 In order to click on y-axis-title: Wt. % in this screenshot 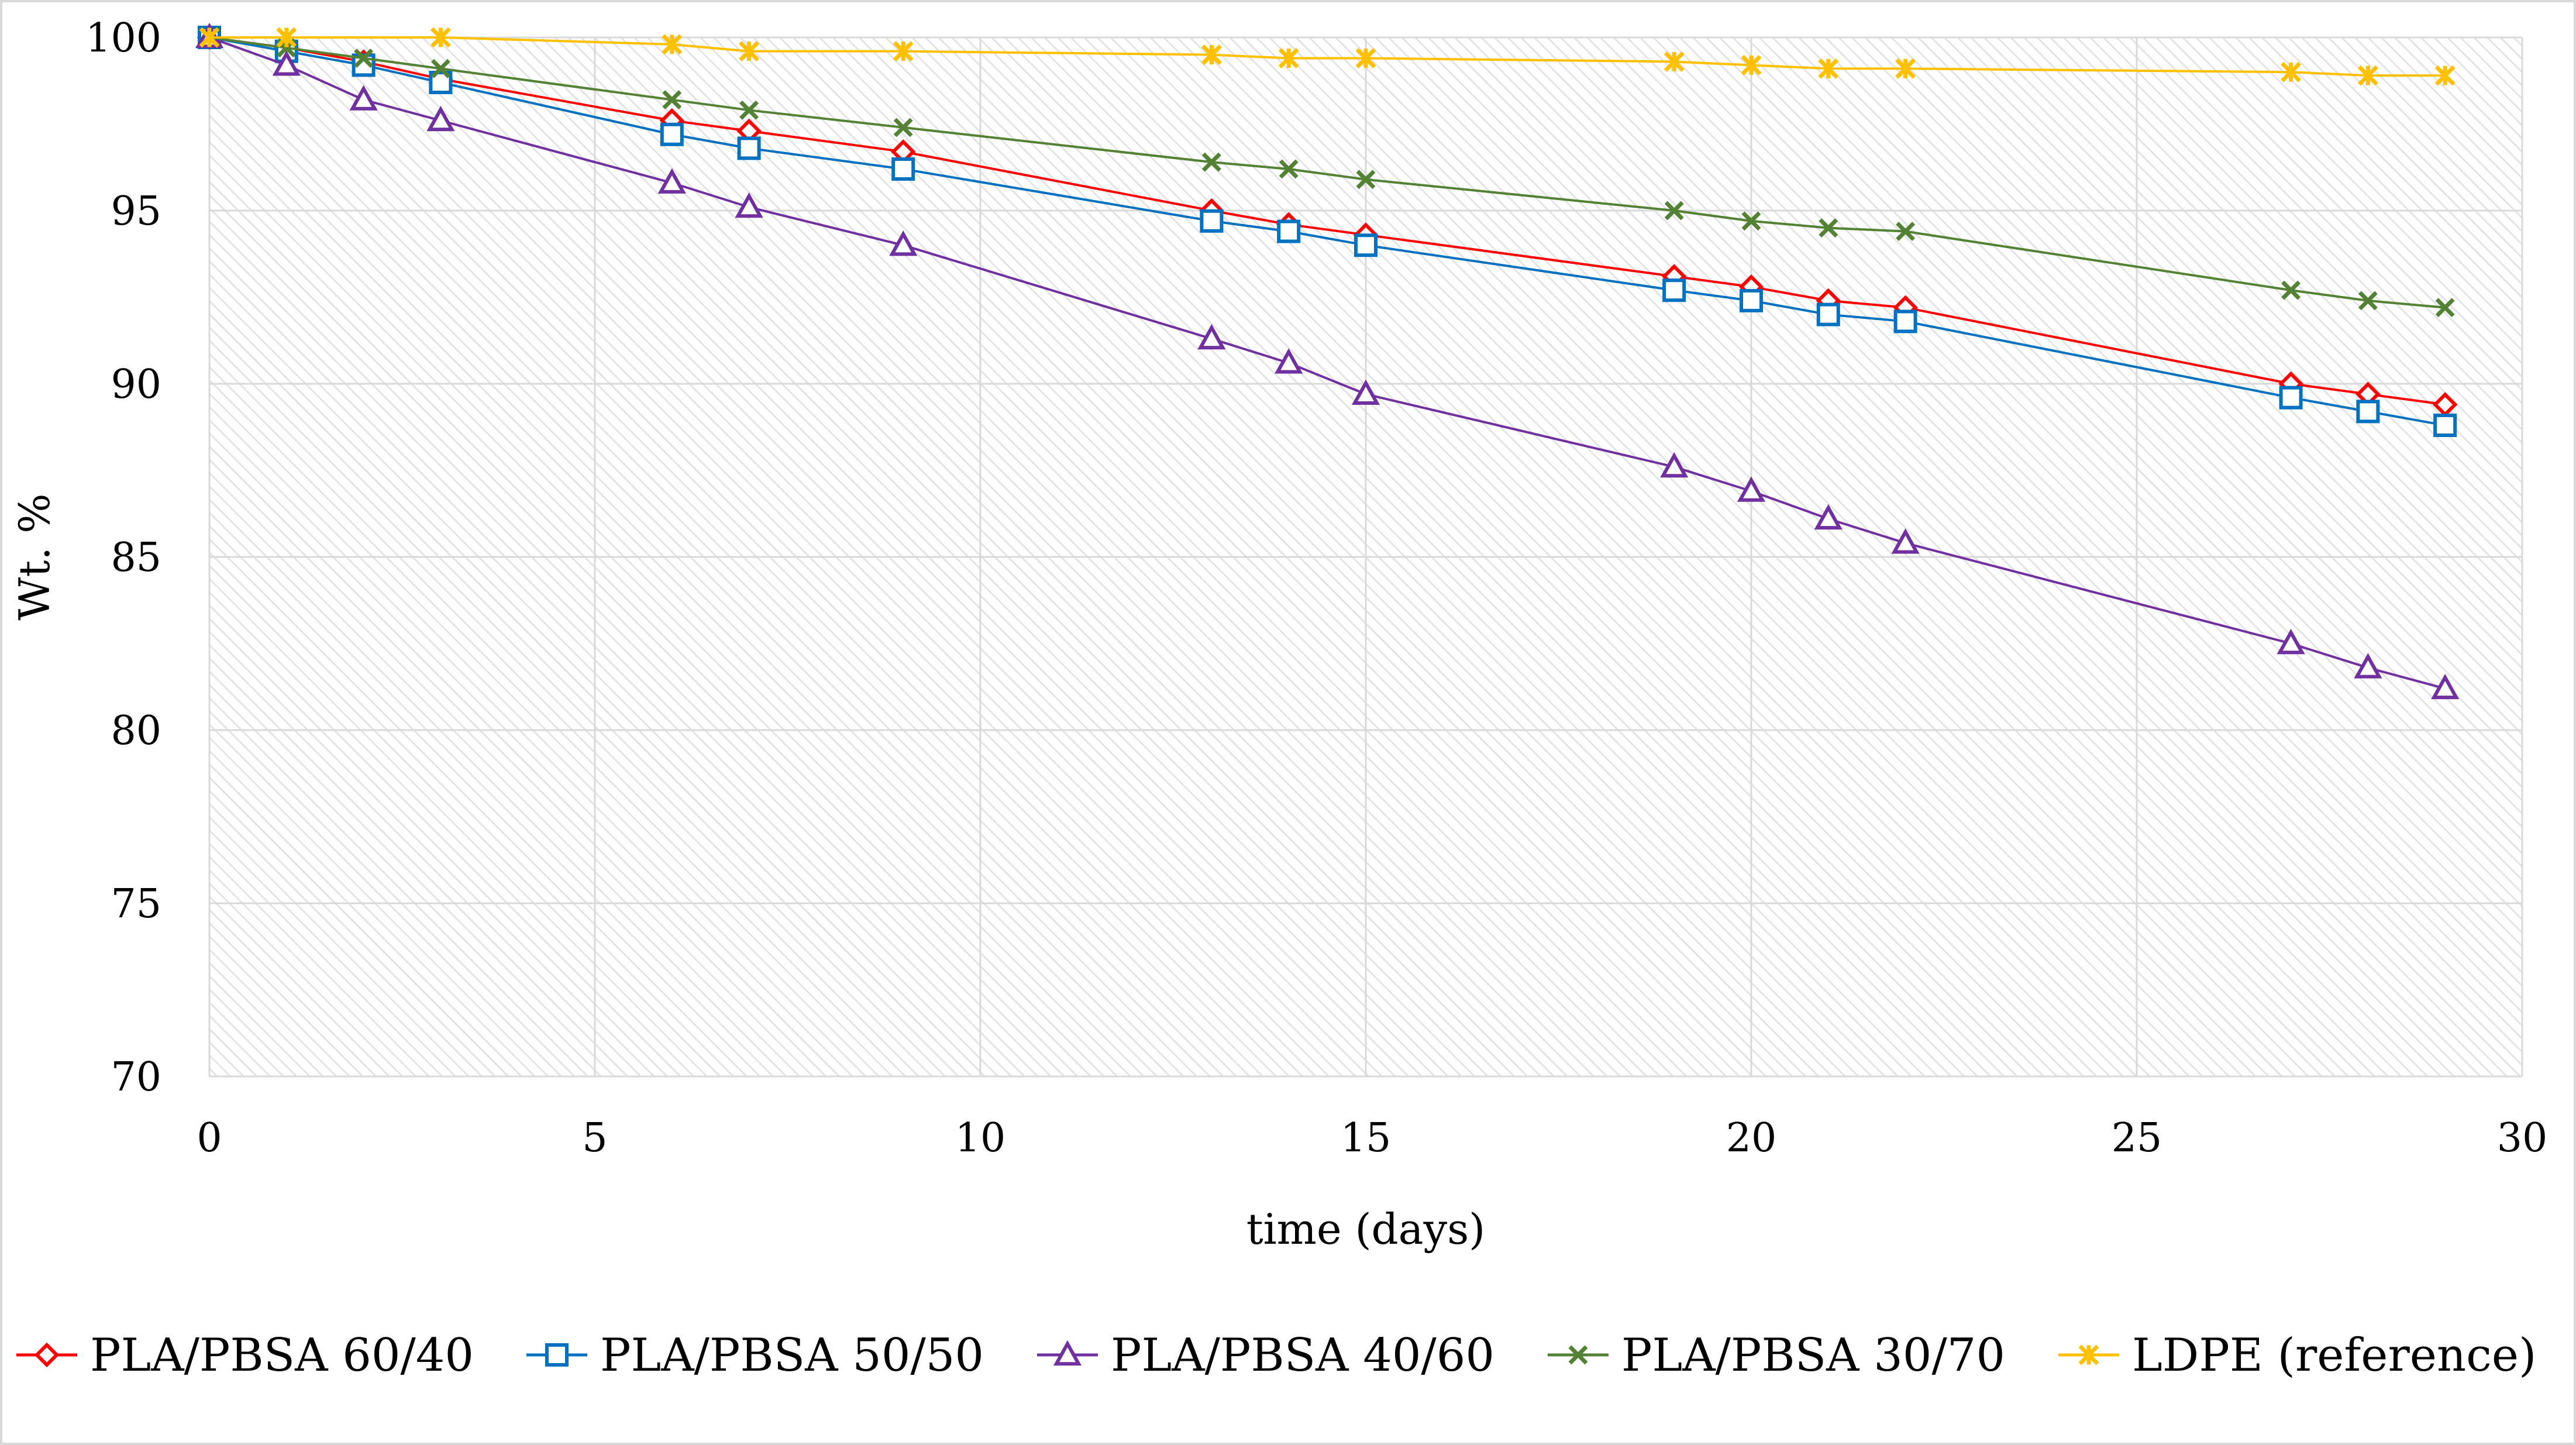, I will do `click(34, 556)`.